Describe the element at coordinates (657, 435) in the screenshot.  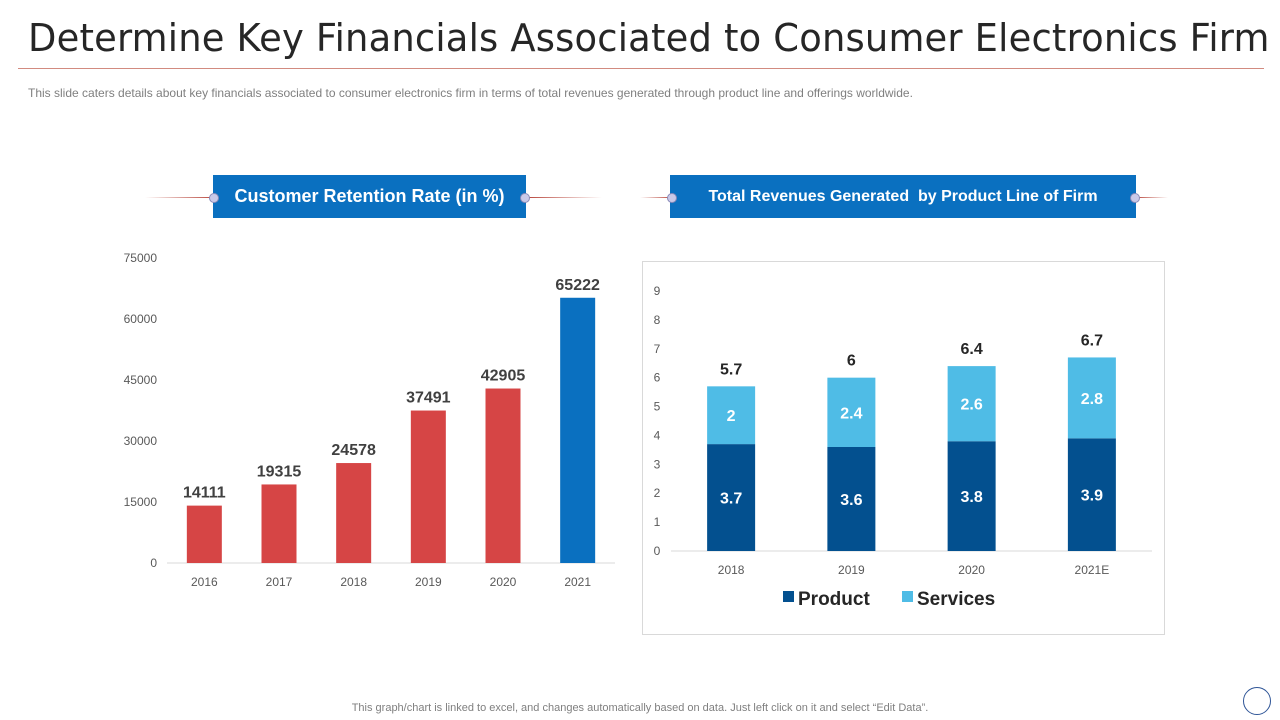
I see `y-tick-label: 4` at that location.